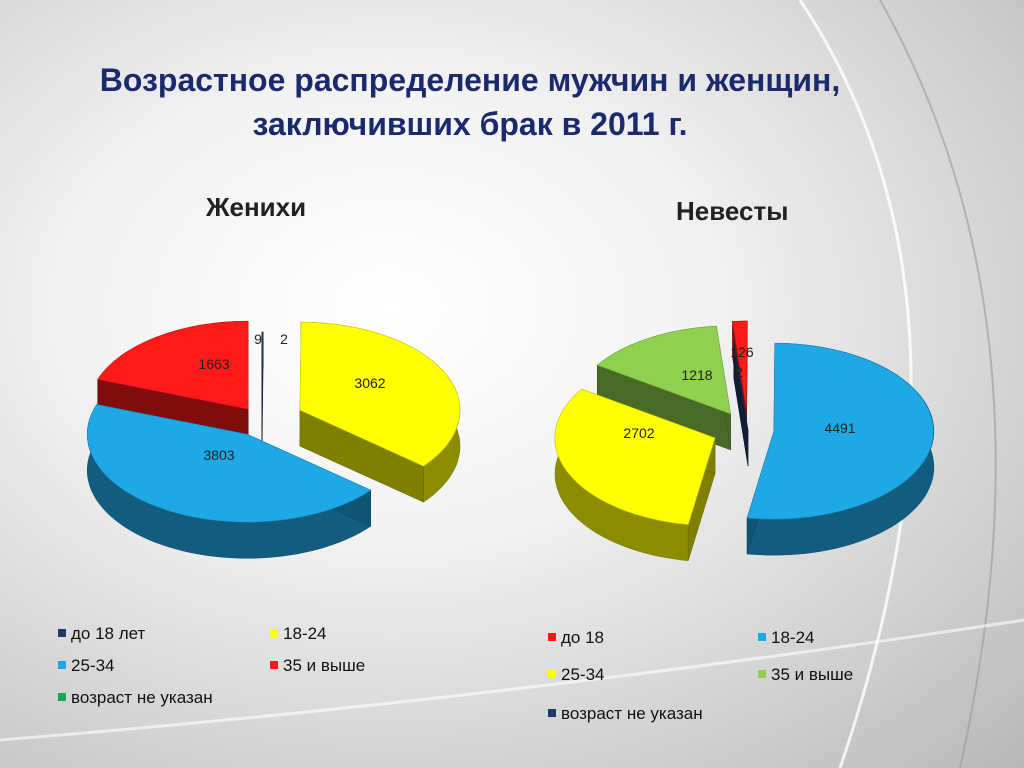 The image size is (1024, 768). Describe the element at coordinates (256, 207) in the screenshot. I see `grooms-chart-title: Женихи` at that location.